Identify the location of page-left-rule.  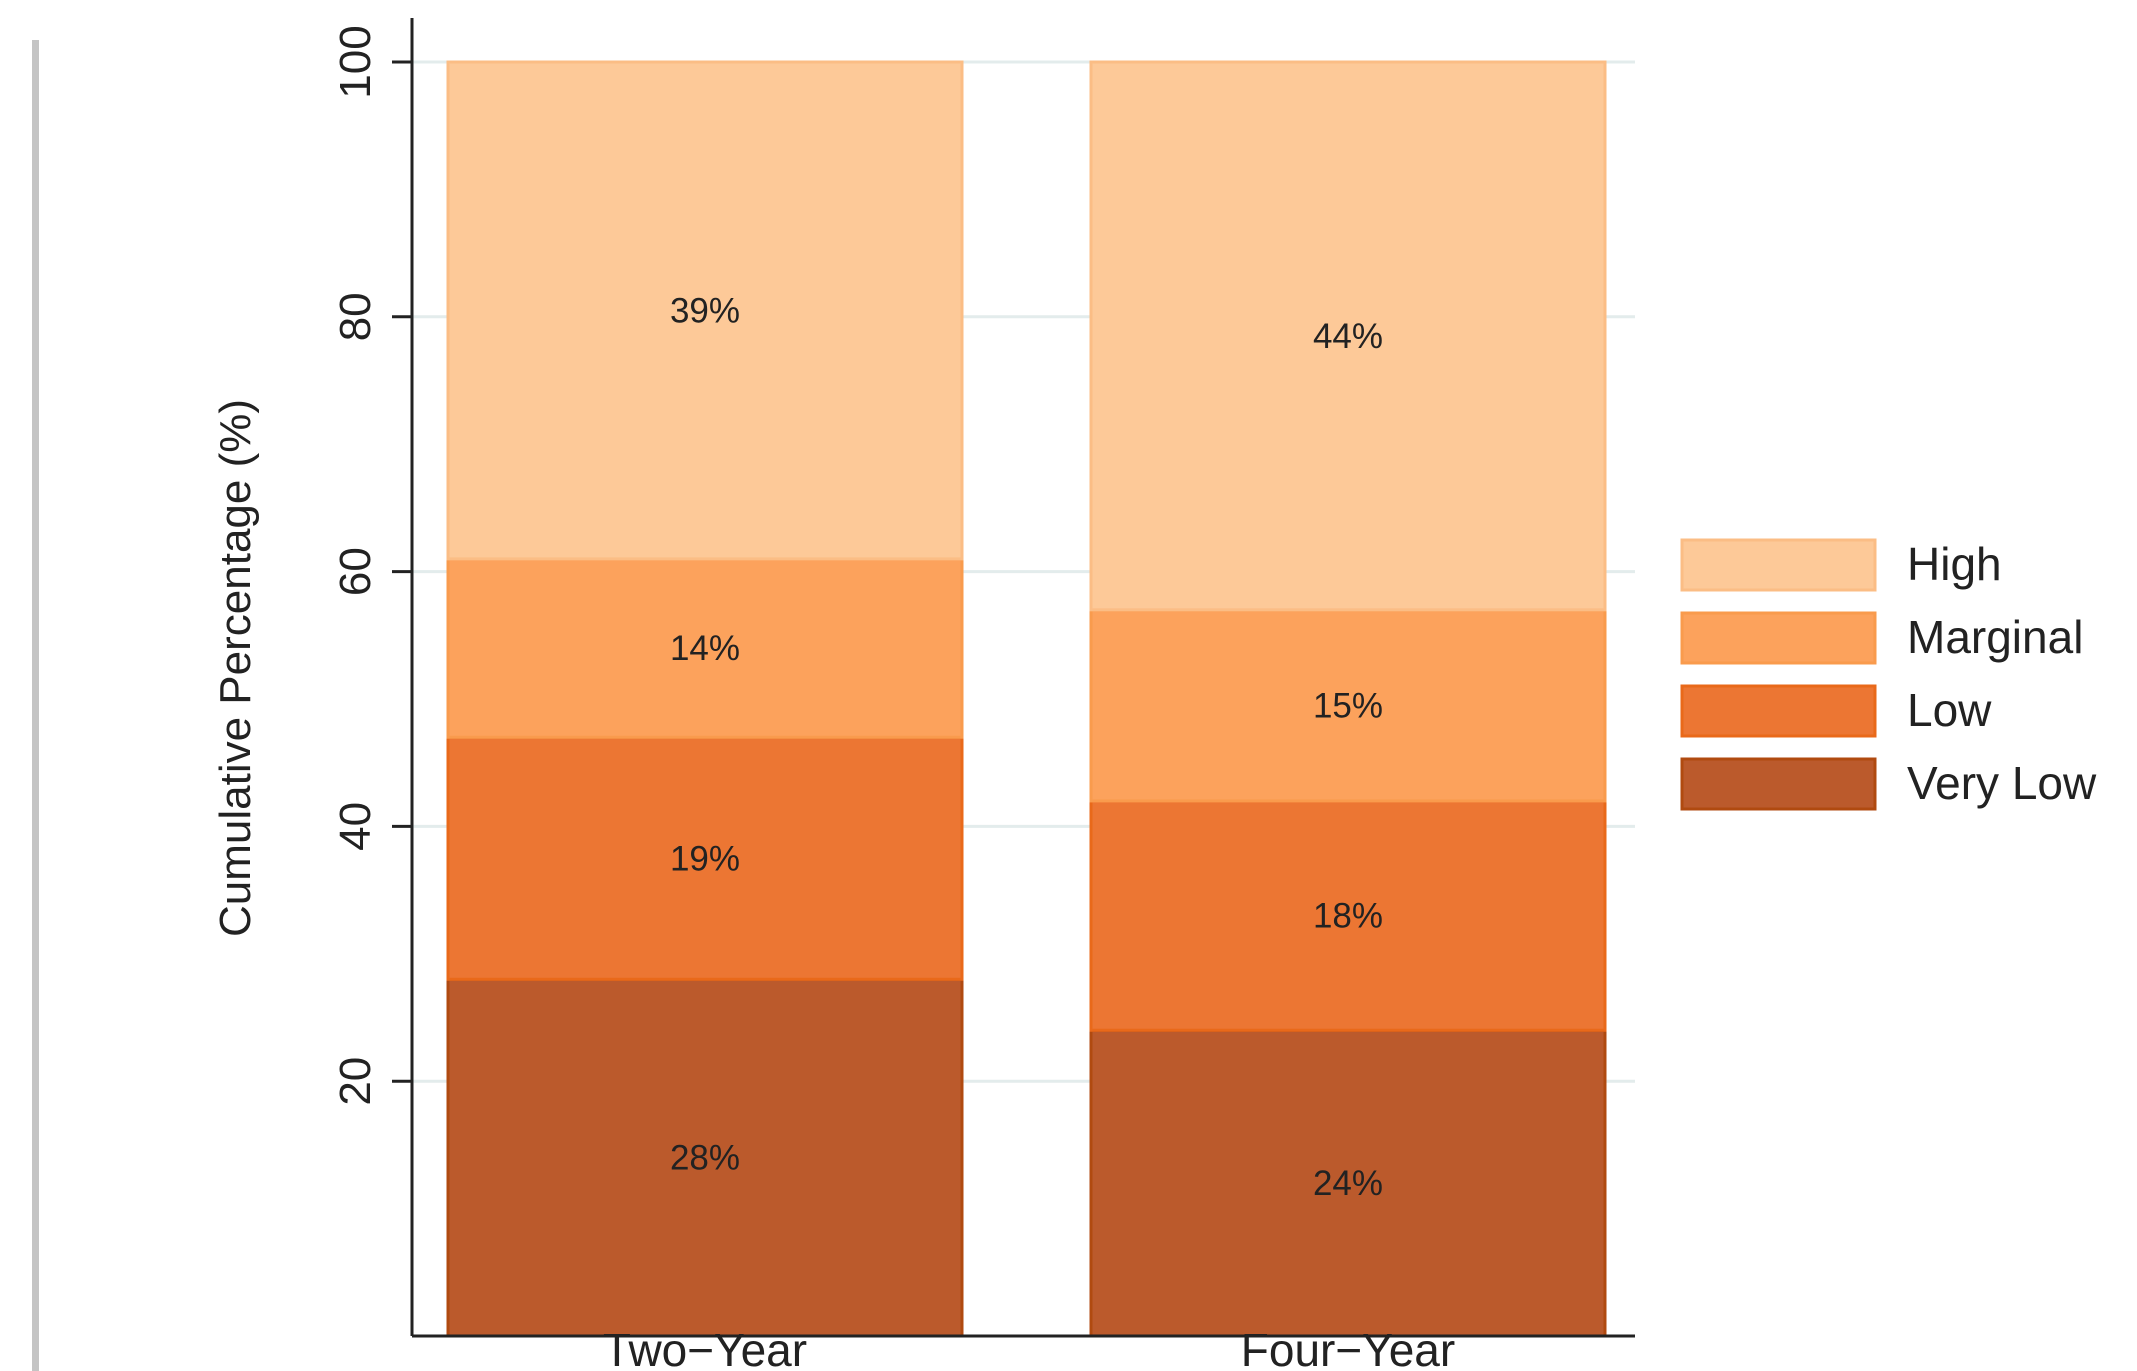
(35, 705).